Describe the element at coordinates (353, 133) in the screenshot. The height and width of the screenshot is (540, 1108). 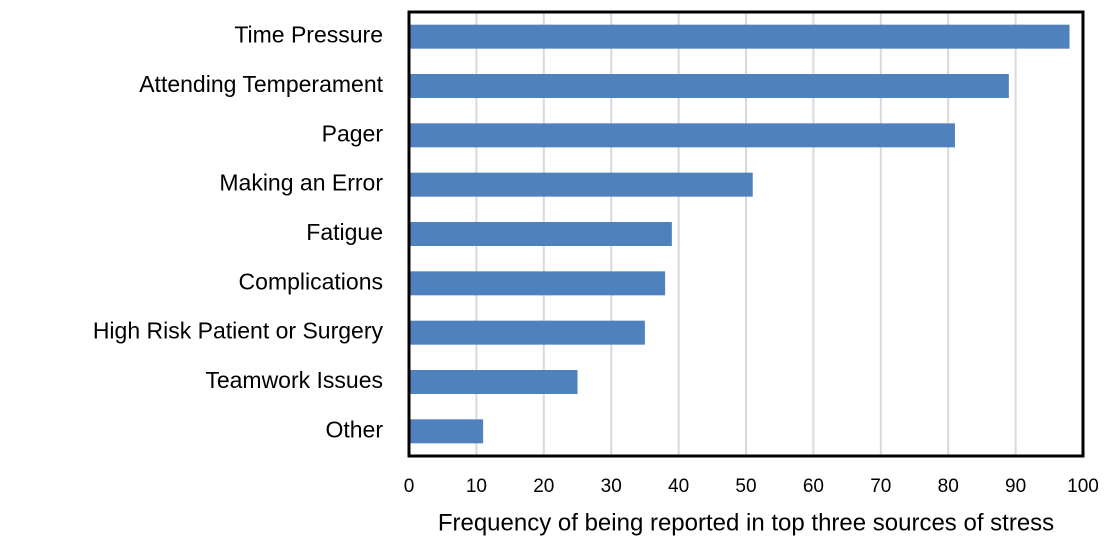
I see `y-tick-label: Pager` at that location.